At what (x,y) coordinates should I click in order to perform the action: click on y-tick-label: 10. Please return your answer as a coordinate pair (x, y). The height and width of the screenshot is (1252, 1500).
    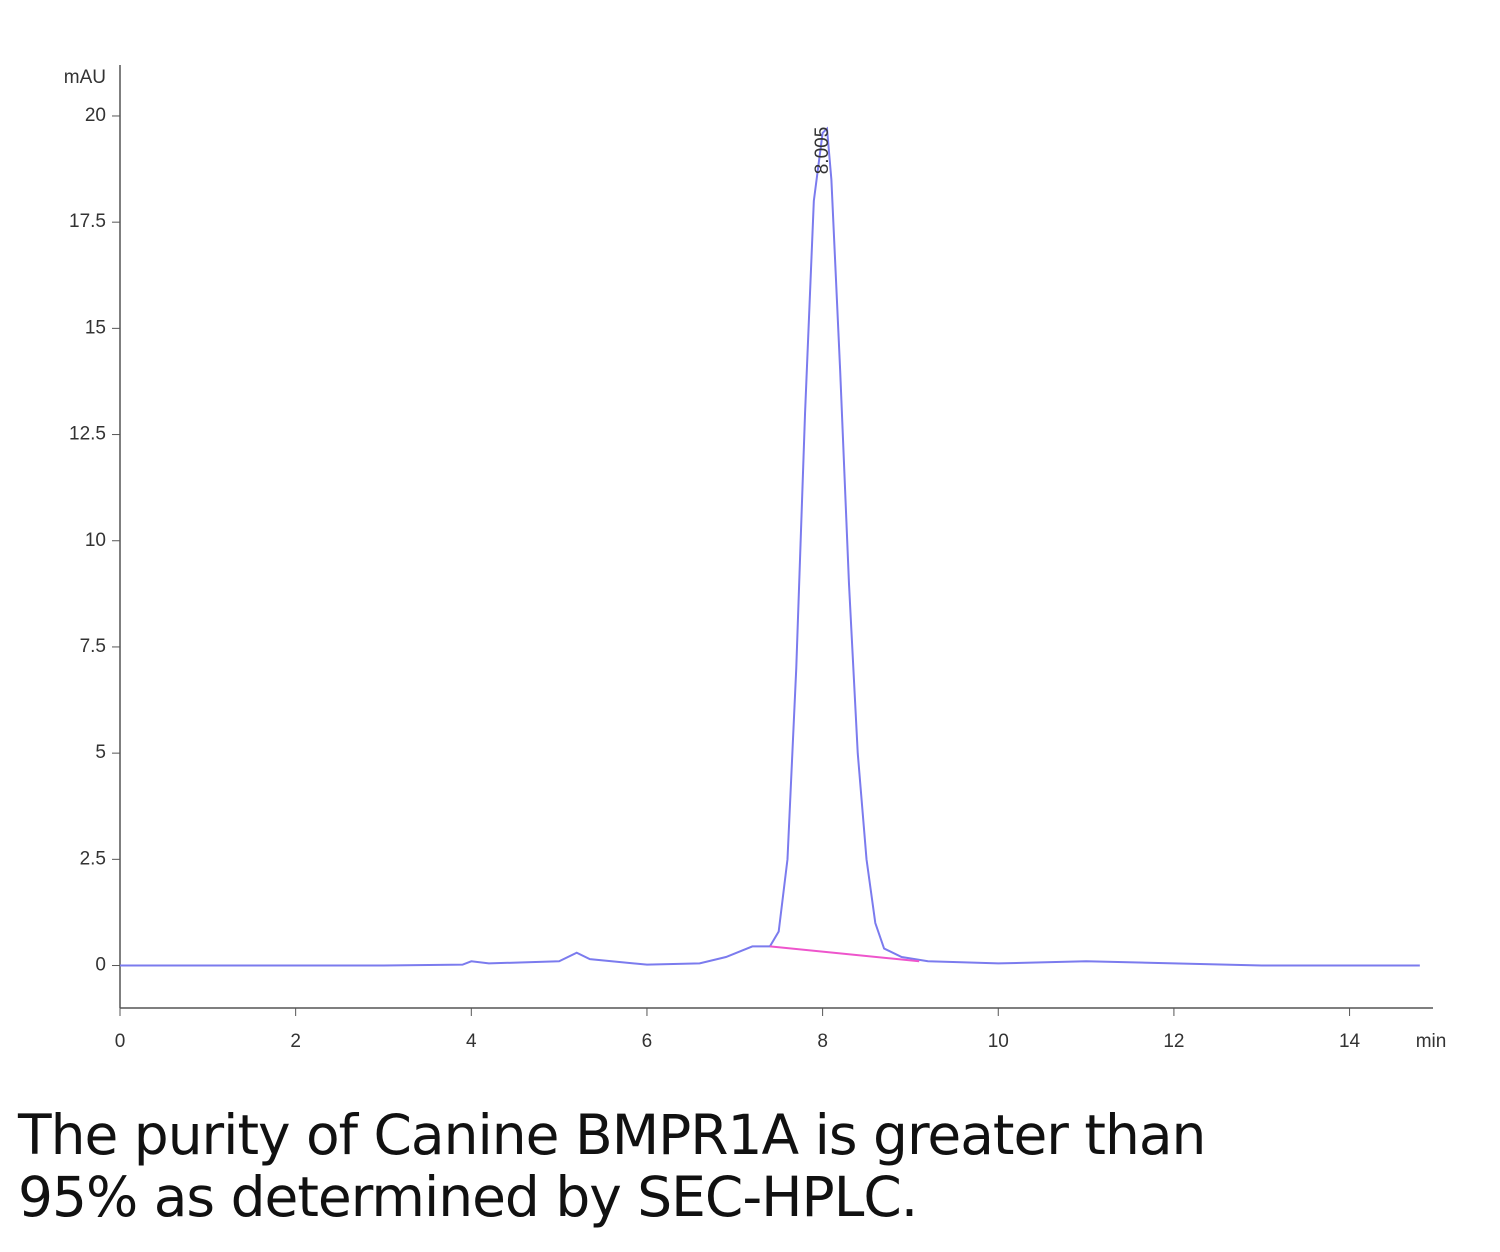
    Looking at the image, I should click on (95, 540).